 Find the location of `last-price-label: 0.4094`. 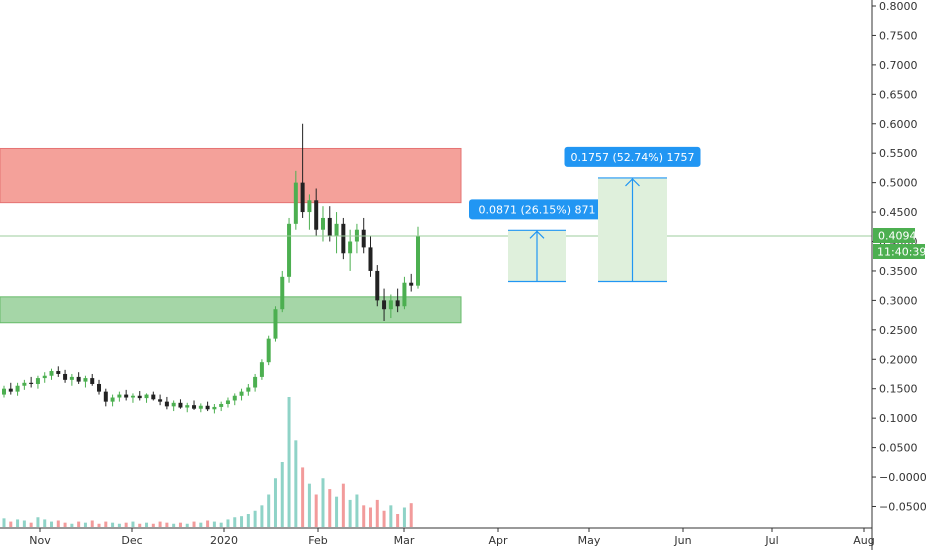

last-price-label: 0.4094 is located at coordinates (897, 236).